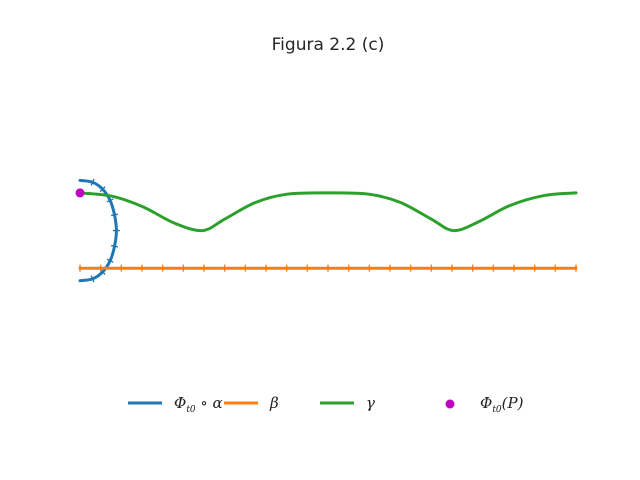 The width and height of the screenshot is (640, 480). What do you see at coordinates (80, 193) in the screenshot?
I see `point-marker` at bounding box center [80, 193].